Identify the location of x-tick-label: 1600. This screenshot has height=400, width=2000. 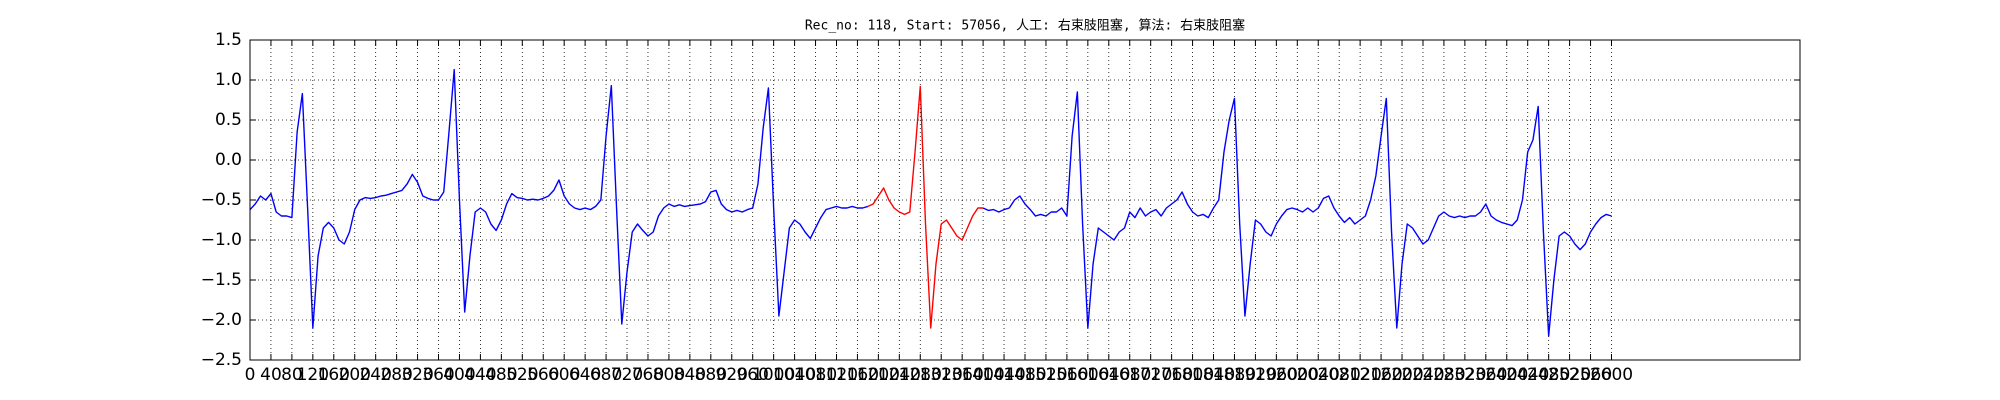
(1087, 375).